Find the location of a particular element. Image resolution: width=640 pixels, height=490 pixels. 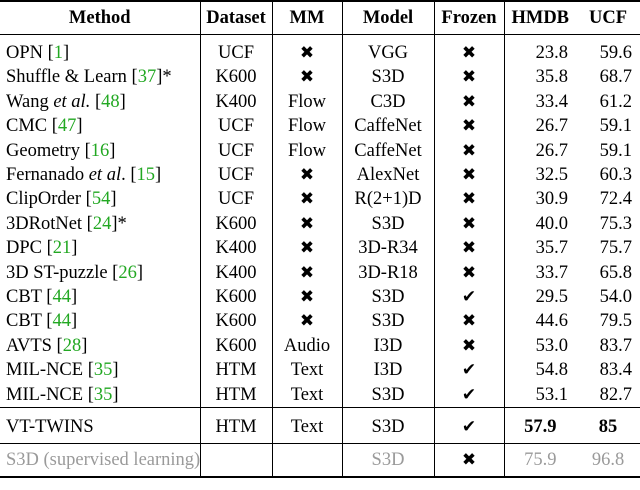

cell-hmdb: 32.5 is located at coordinates (551, 175).